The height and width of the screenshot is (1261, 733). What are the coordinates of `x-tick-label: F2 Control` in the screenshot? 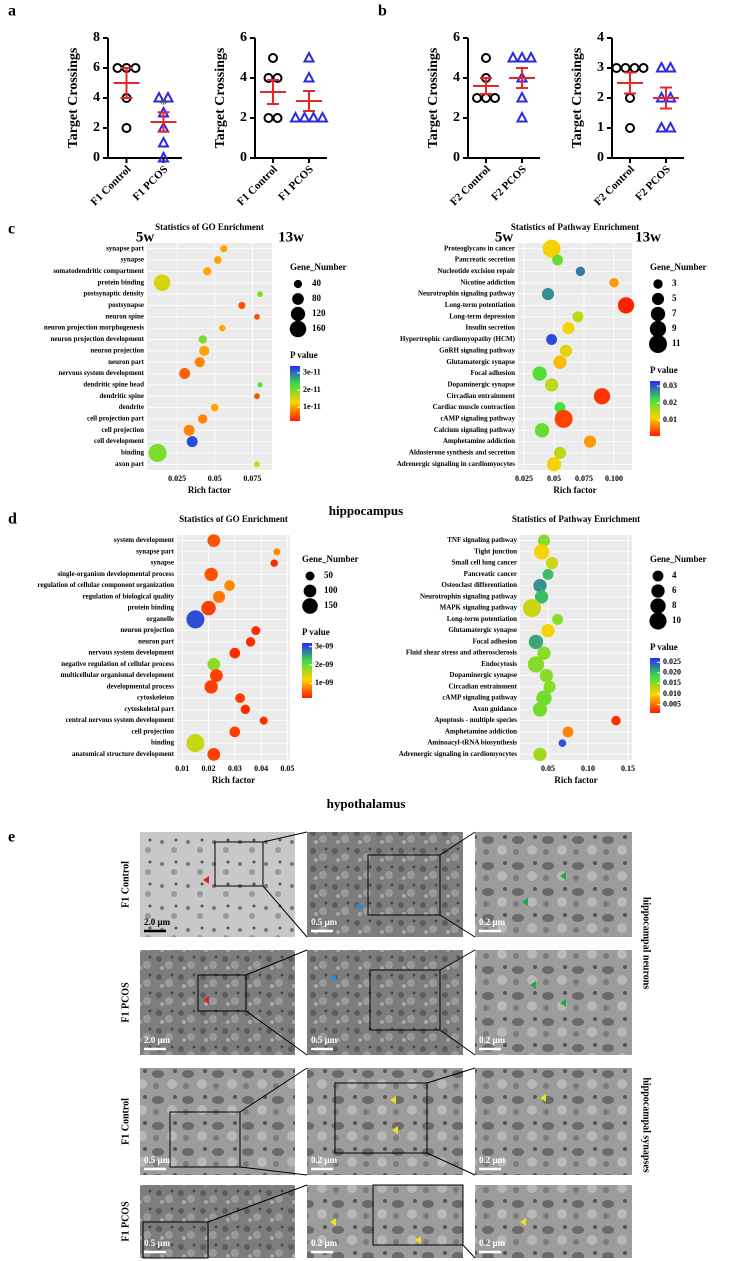 It's located at (470, 185).